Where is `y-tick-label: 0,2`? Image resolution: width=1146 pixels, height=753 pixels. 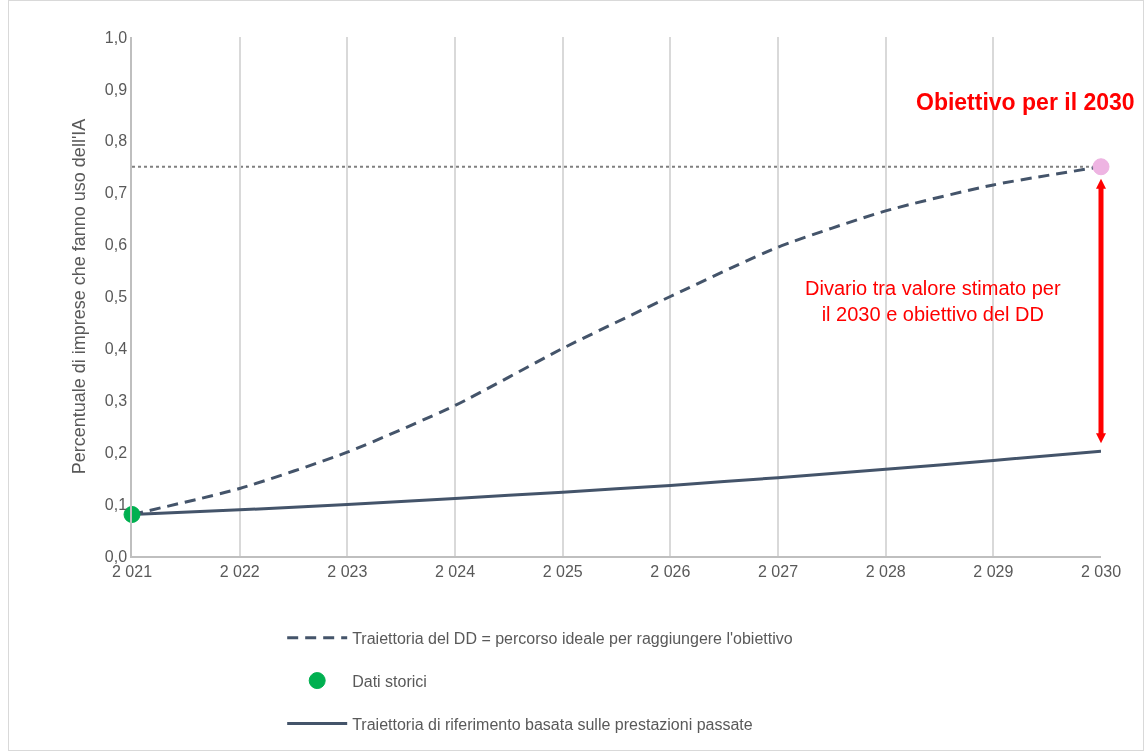 y-tick-label: 0,2 is located at coordinates (116, 452).